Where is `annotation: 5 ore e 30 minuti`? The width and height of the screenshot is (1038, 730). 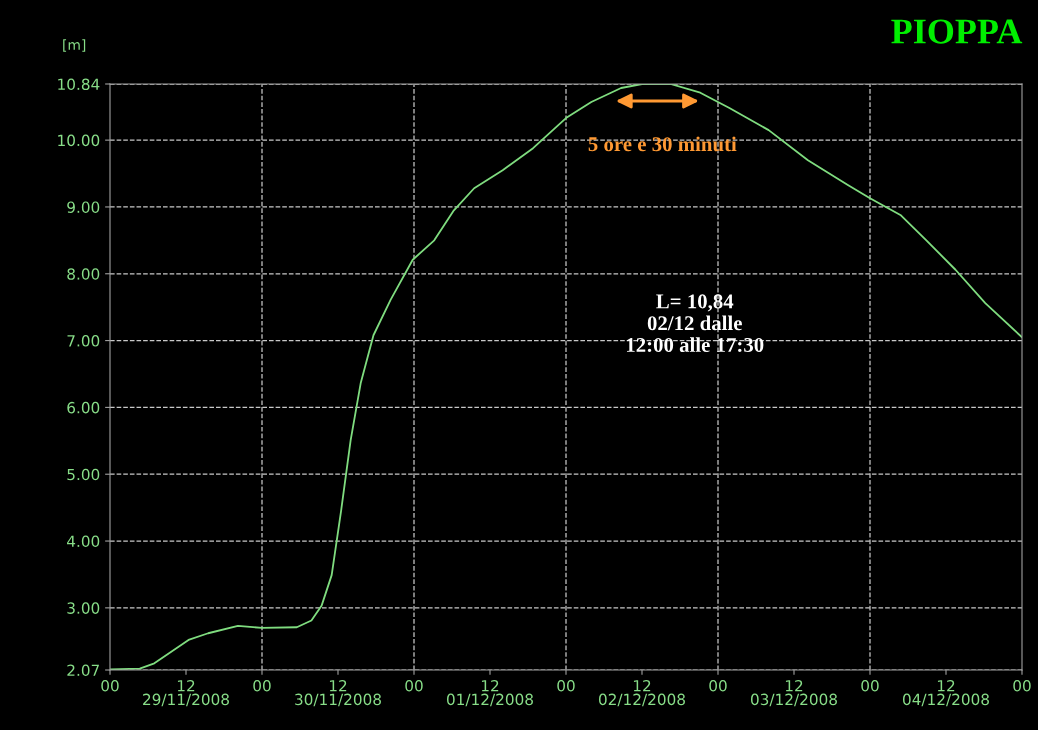 annotation: 5 ore e 30 minuti is located at coordinates (662, 144).